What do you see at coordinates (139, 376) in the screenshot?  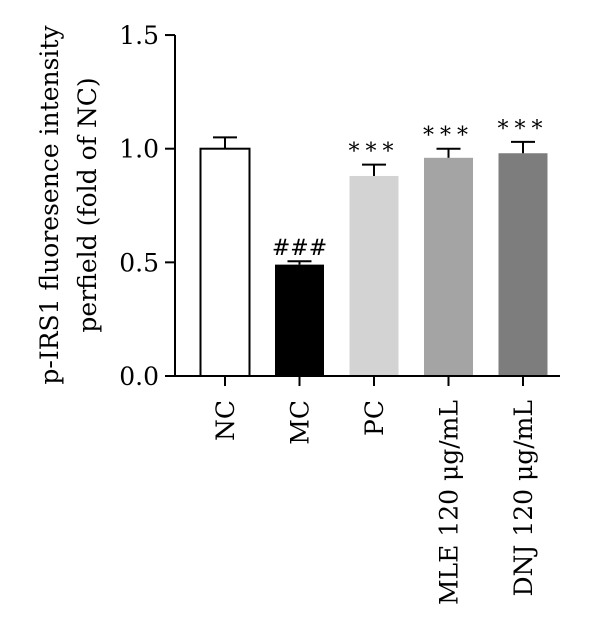 I see `y-tick-label: 0.0` at bounding box center [139, 376].